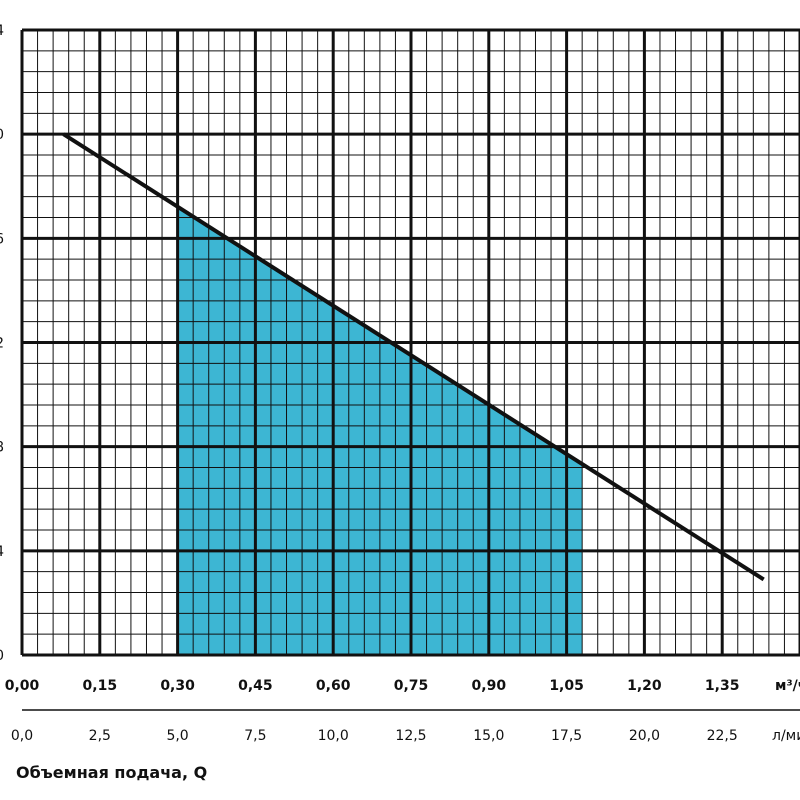  What do you see at coordinates (22, 686) in the screenshot?
I see `x-tick-label: 0,00` at bounding box center [22, 686].